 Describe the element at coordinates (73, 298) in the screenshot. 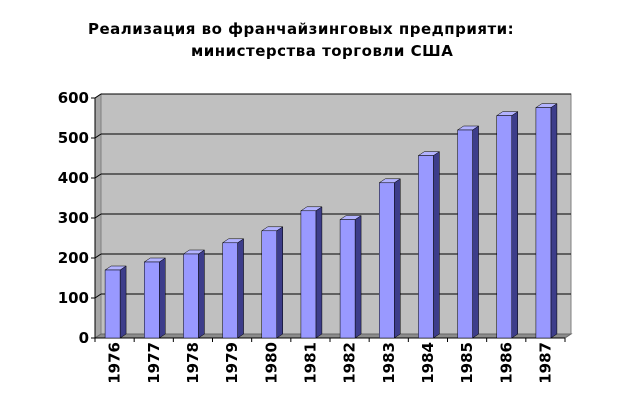

I see `y-tick-label: 100` at that location.